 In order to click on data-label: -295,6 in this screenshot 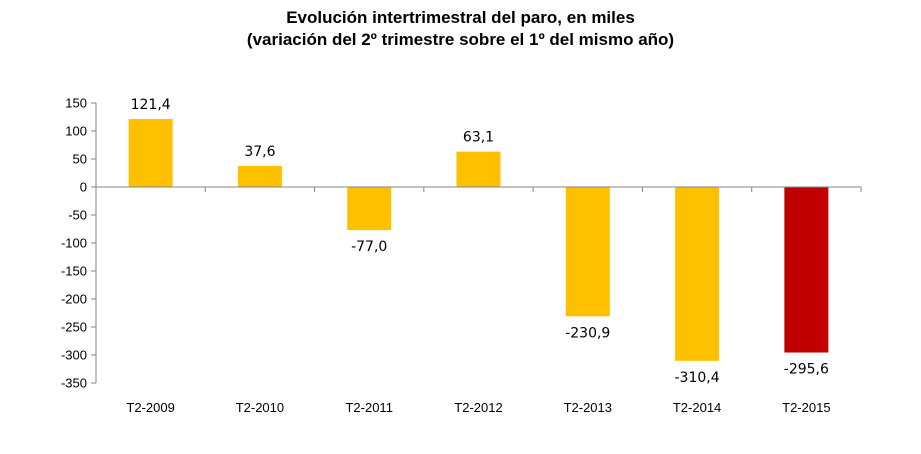, I will do `click(806, 370)`.